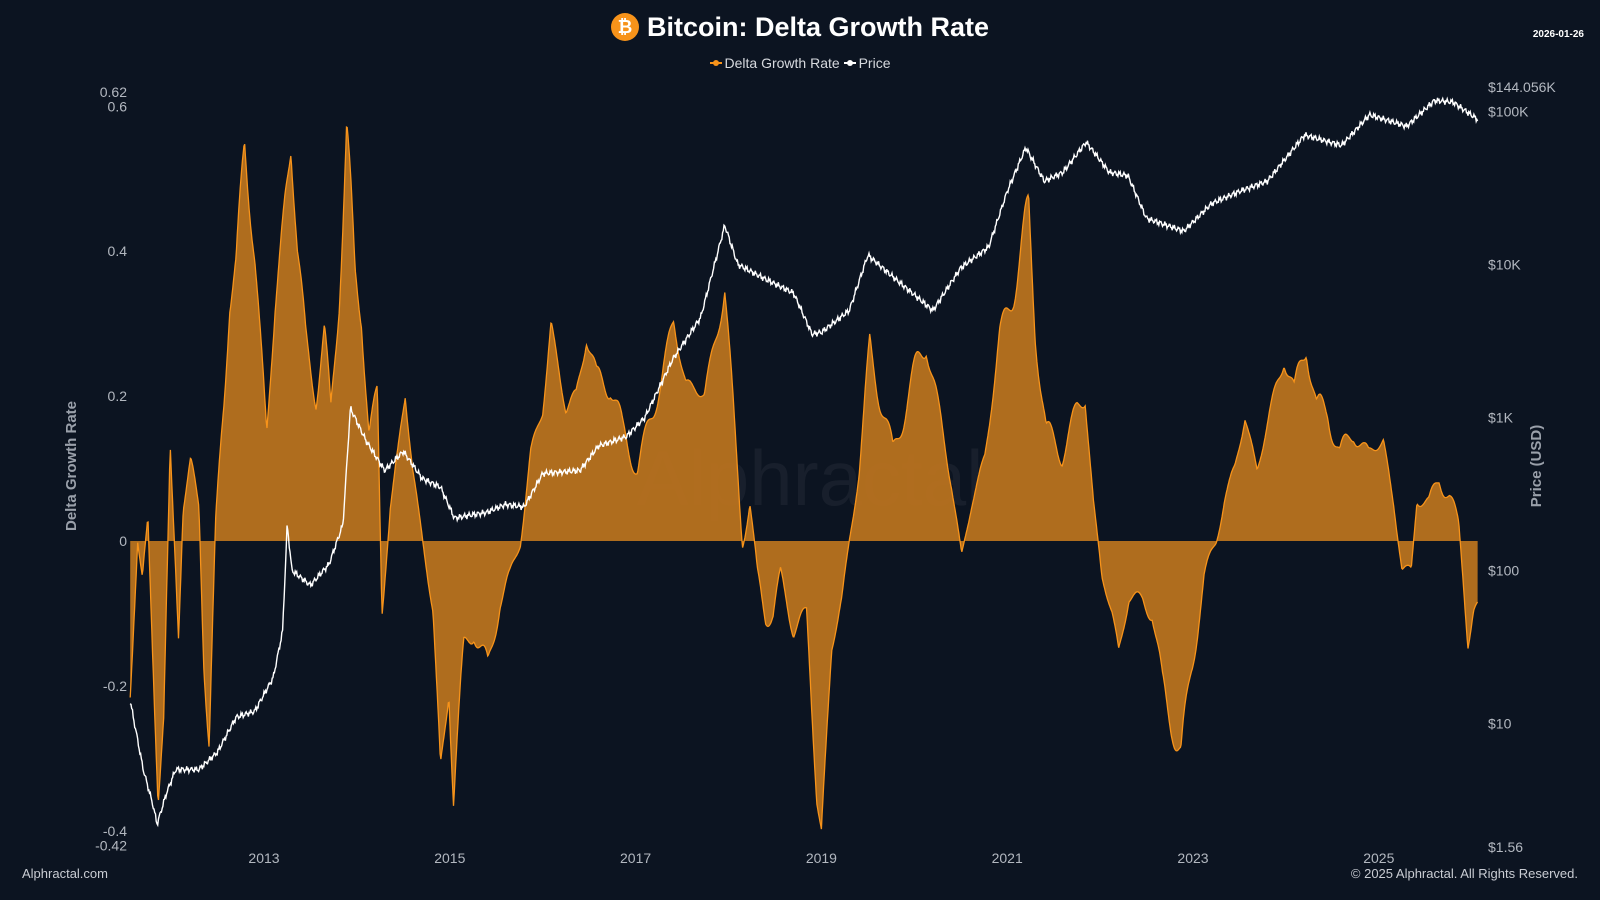 This screenshot has width=1600, height=900. I want to click on legend-item-price: Price, so click(867, 63).